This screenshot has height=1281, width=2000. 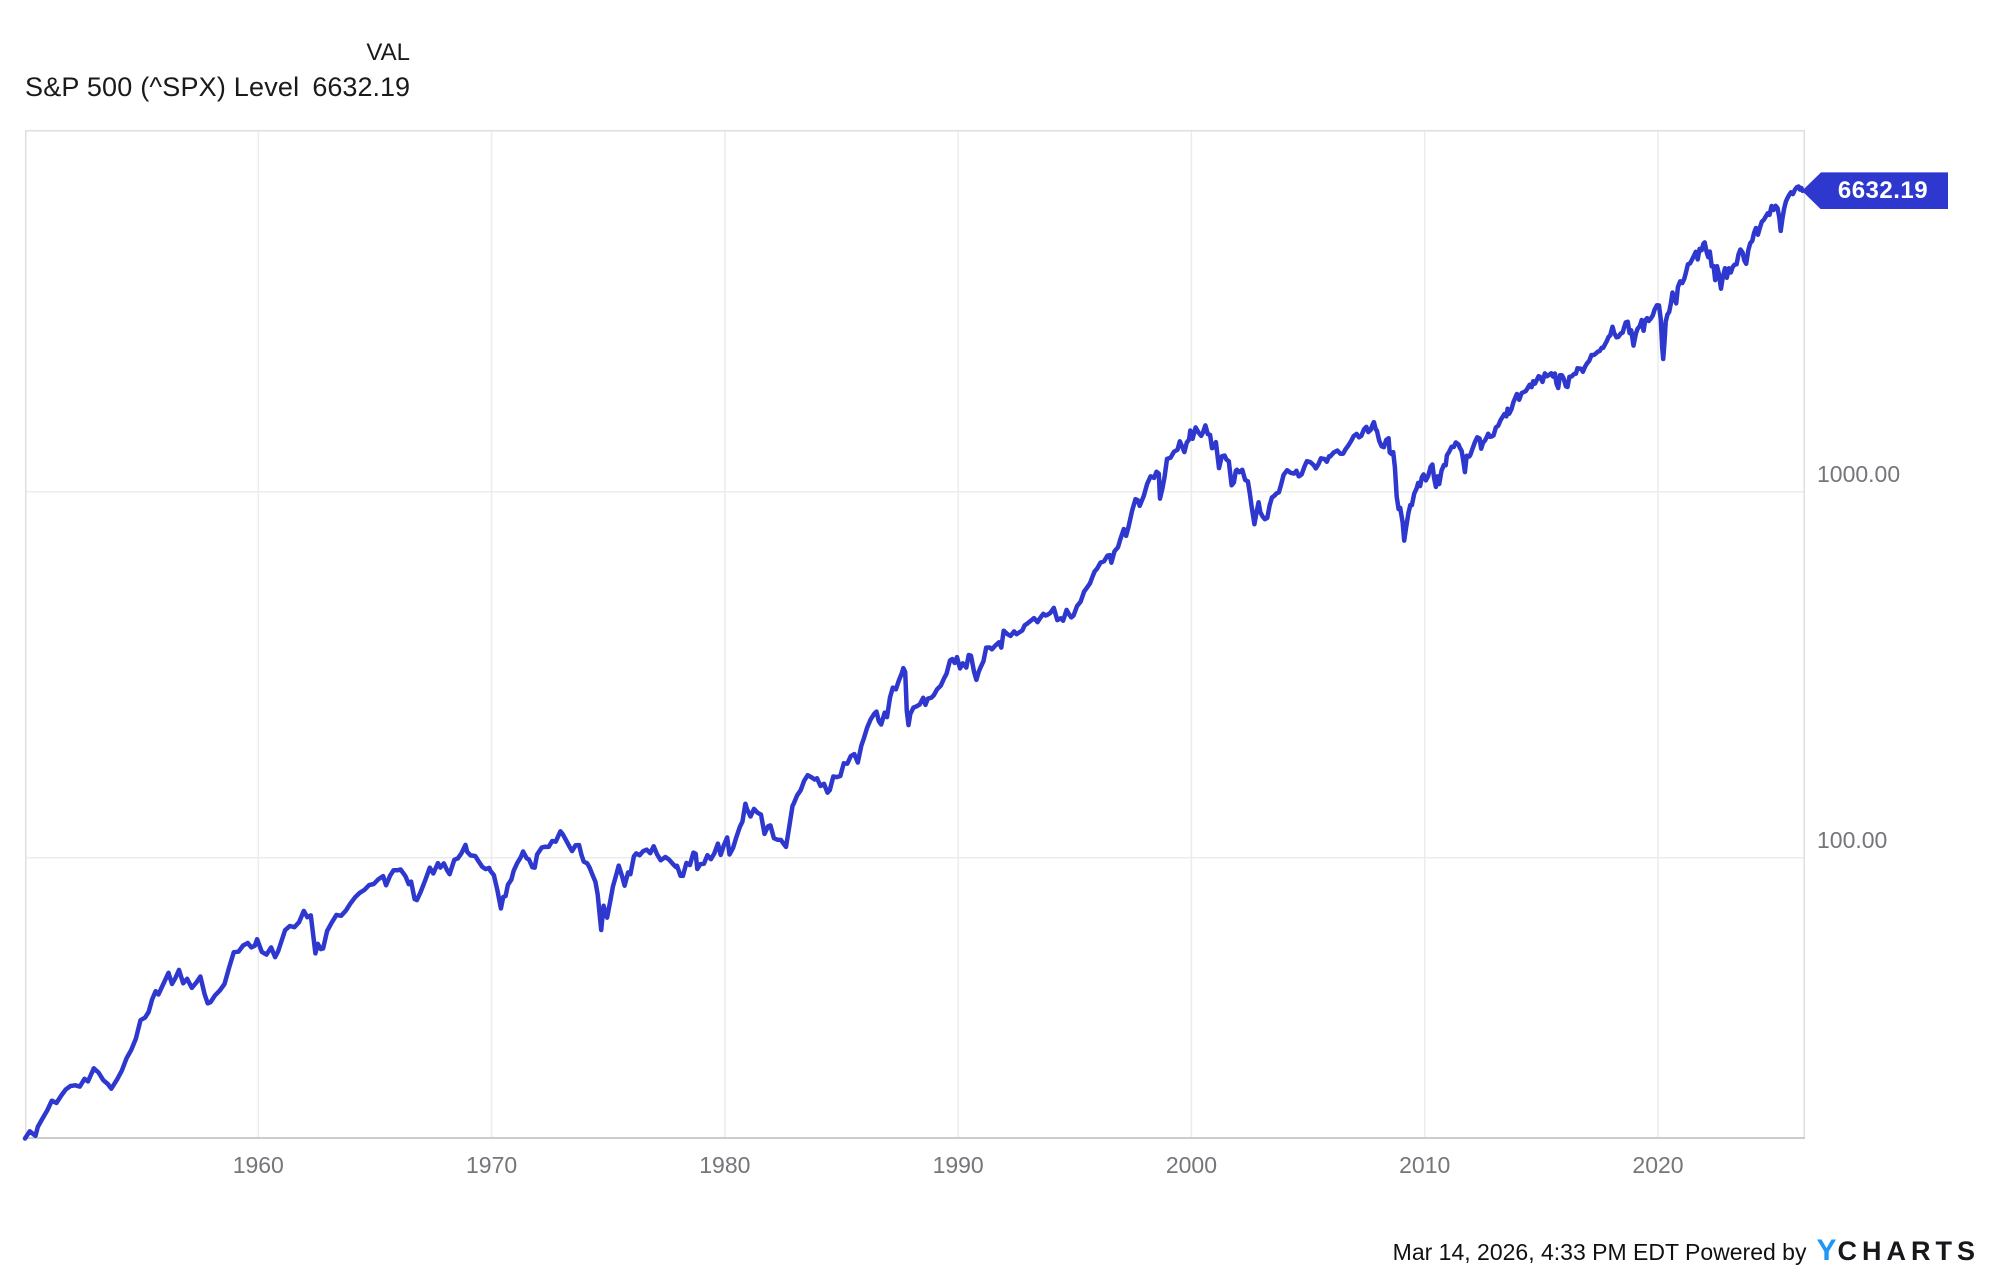 I want to click on x-axis-tick-label: 1990, so click(x=958, y=1165).